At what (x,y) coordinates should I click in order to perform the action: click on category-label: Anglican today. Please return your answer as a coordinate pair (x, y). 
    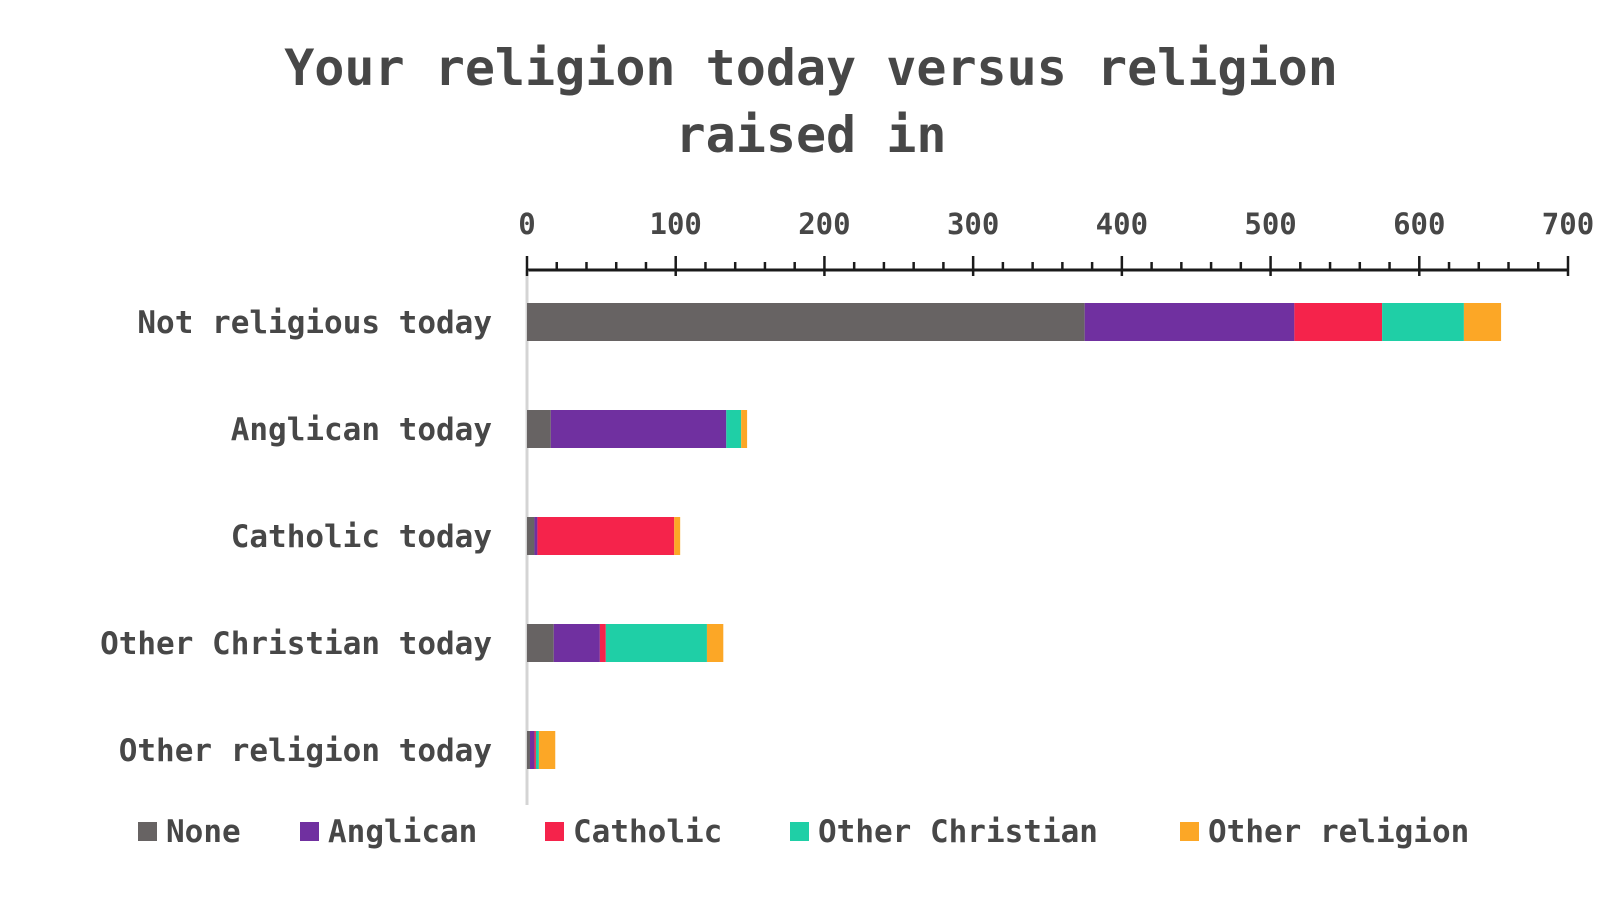
    Looking at the image, I should click on (361, 430).